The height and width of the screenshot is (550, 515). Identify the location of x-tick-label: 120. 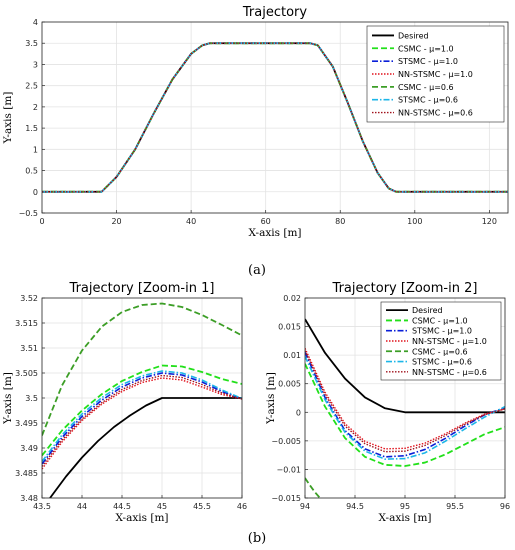
(489, 221).